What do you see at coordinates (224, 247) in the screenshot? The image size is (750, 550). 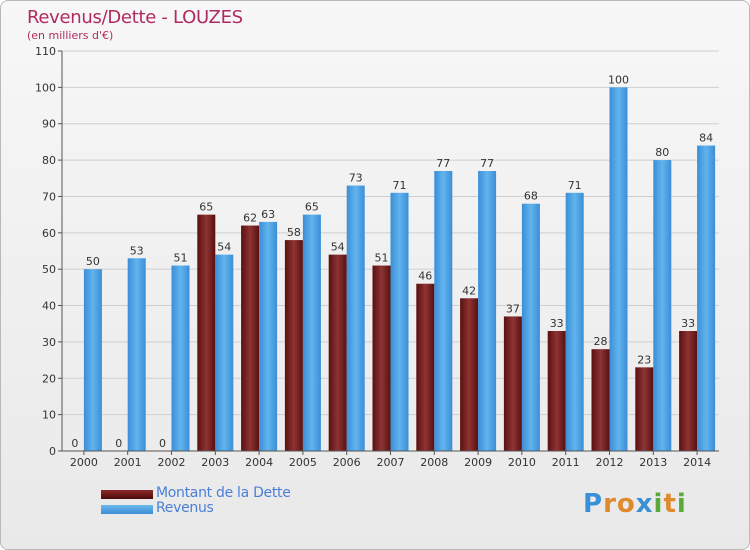 I see `data-label-revenue: 54` at bounding box center [224, 247].